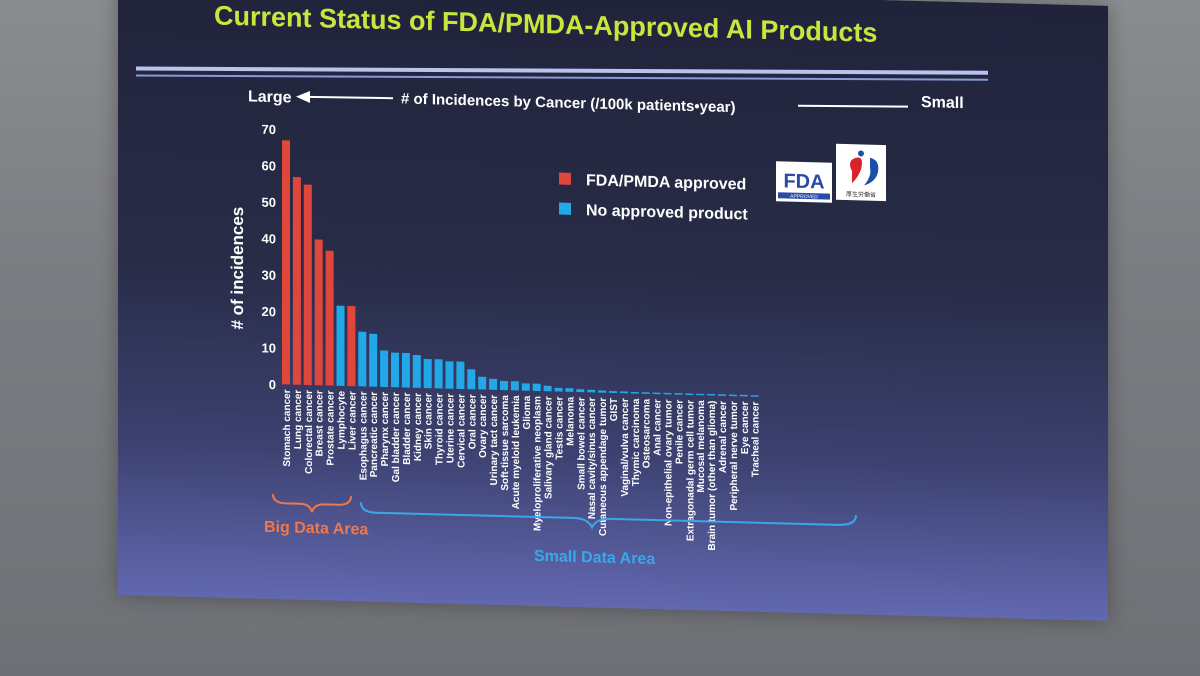  Describe the element at coordinates (562, 77) in the screenshot. I see `title-rule-lower` at that location.